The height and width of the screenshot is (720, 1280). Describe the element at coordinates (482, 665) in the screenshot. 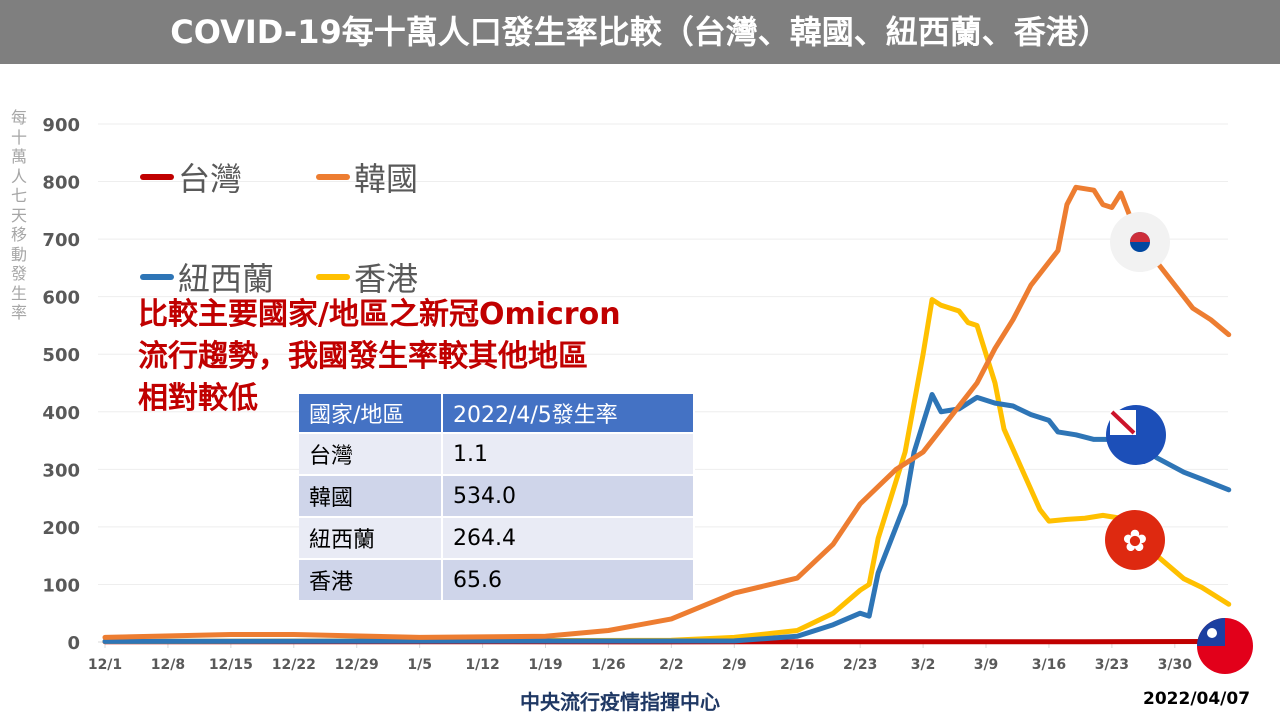

I see `x-tick-label: 1/12` at that location.